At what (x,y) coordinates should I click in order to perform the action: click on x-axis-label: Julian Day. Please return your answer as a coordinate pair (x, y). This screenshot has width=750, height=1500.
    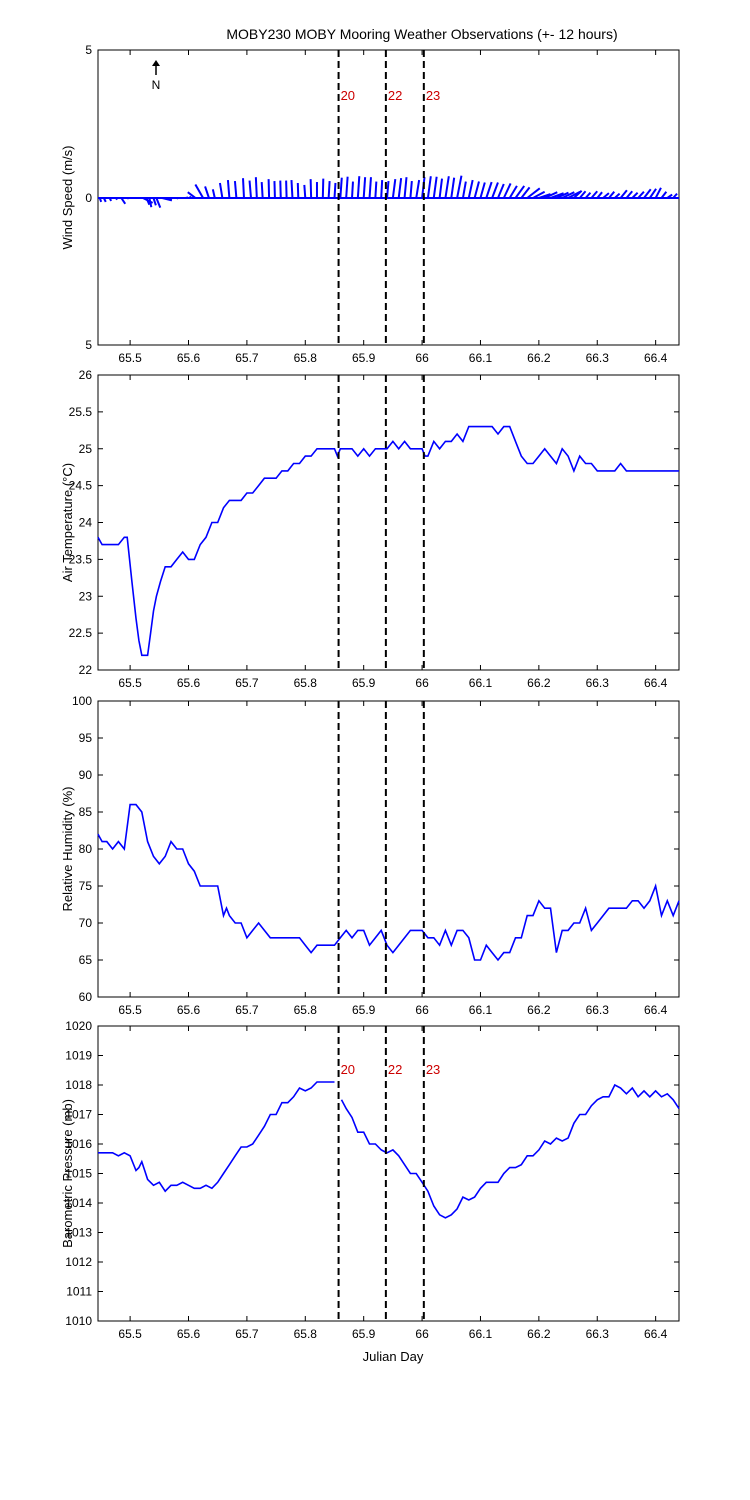
    Looking at the image, I should click on (393, 1356).